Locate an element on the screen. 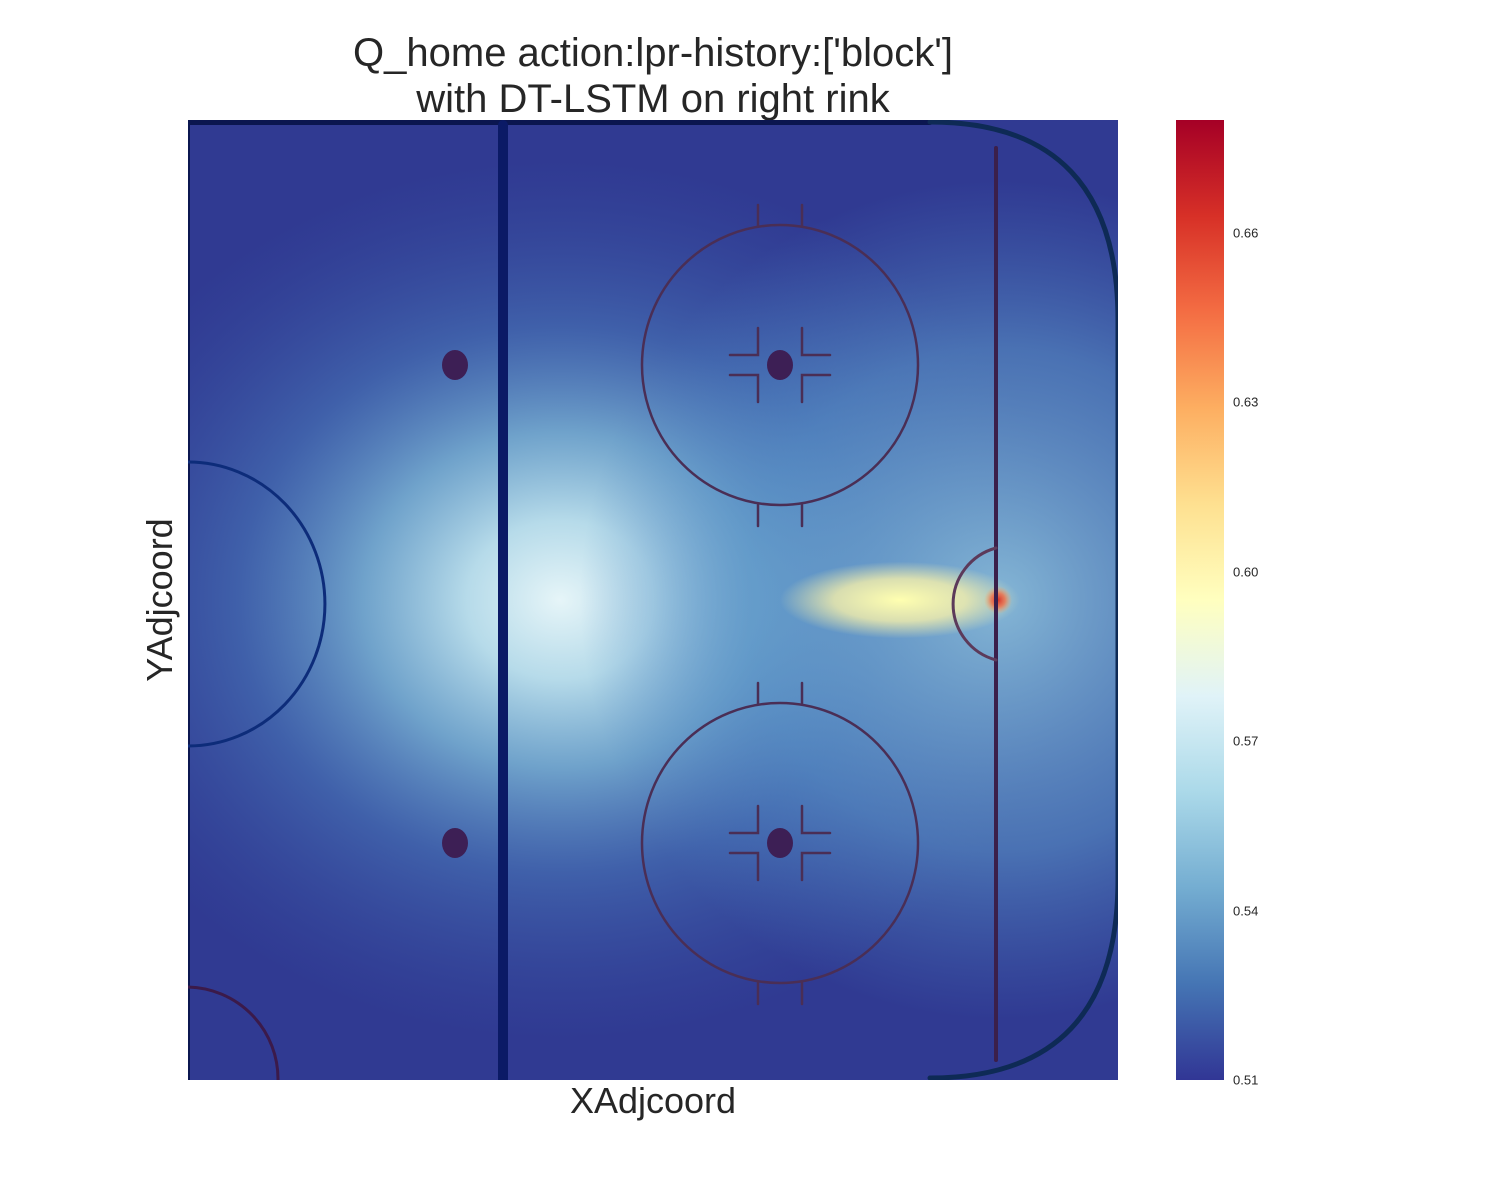  heatmap-hotspot is located at coordinates (900, 600).